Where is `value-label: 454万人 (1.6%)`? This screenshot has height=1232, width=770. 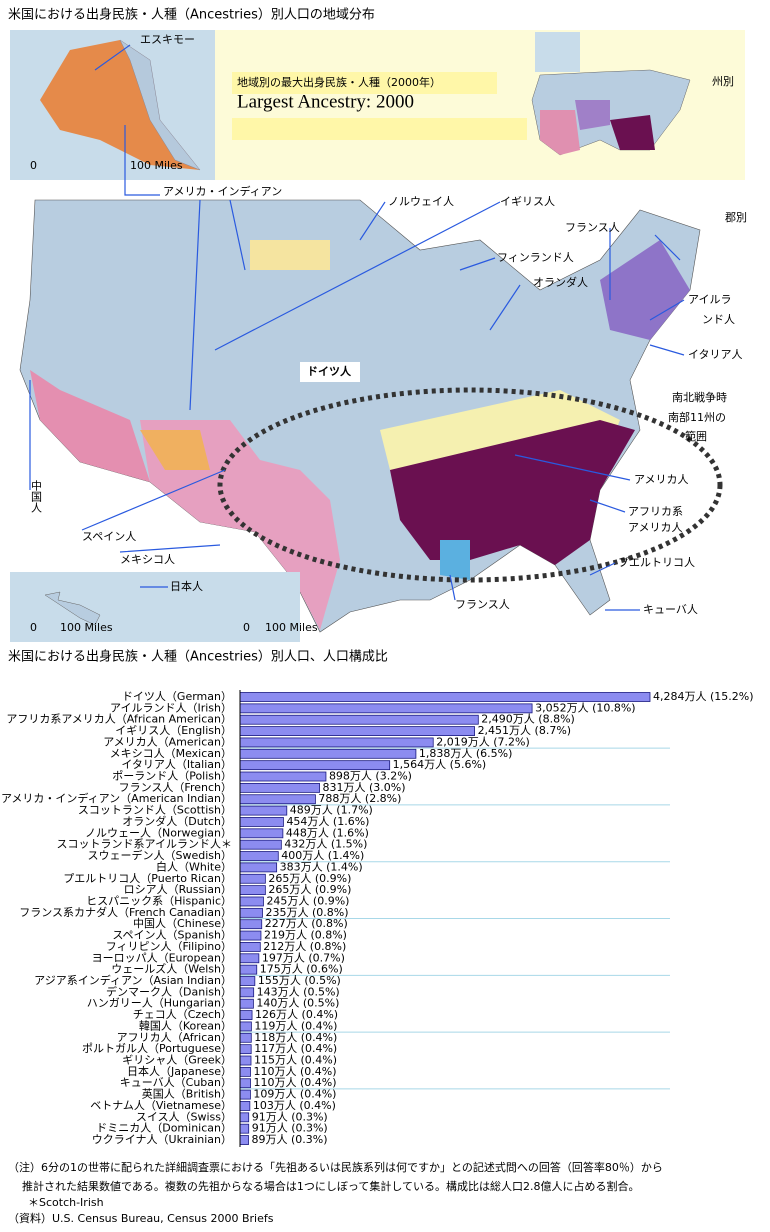
value-label: 454万人 (1.6%) is located at coordinates (327, 821).